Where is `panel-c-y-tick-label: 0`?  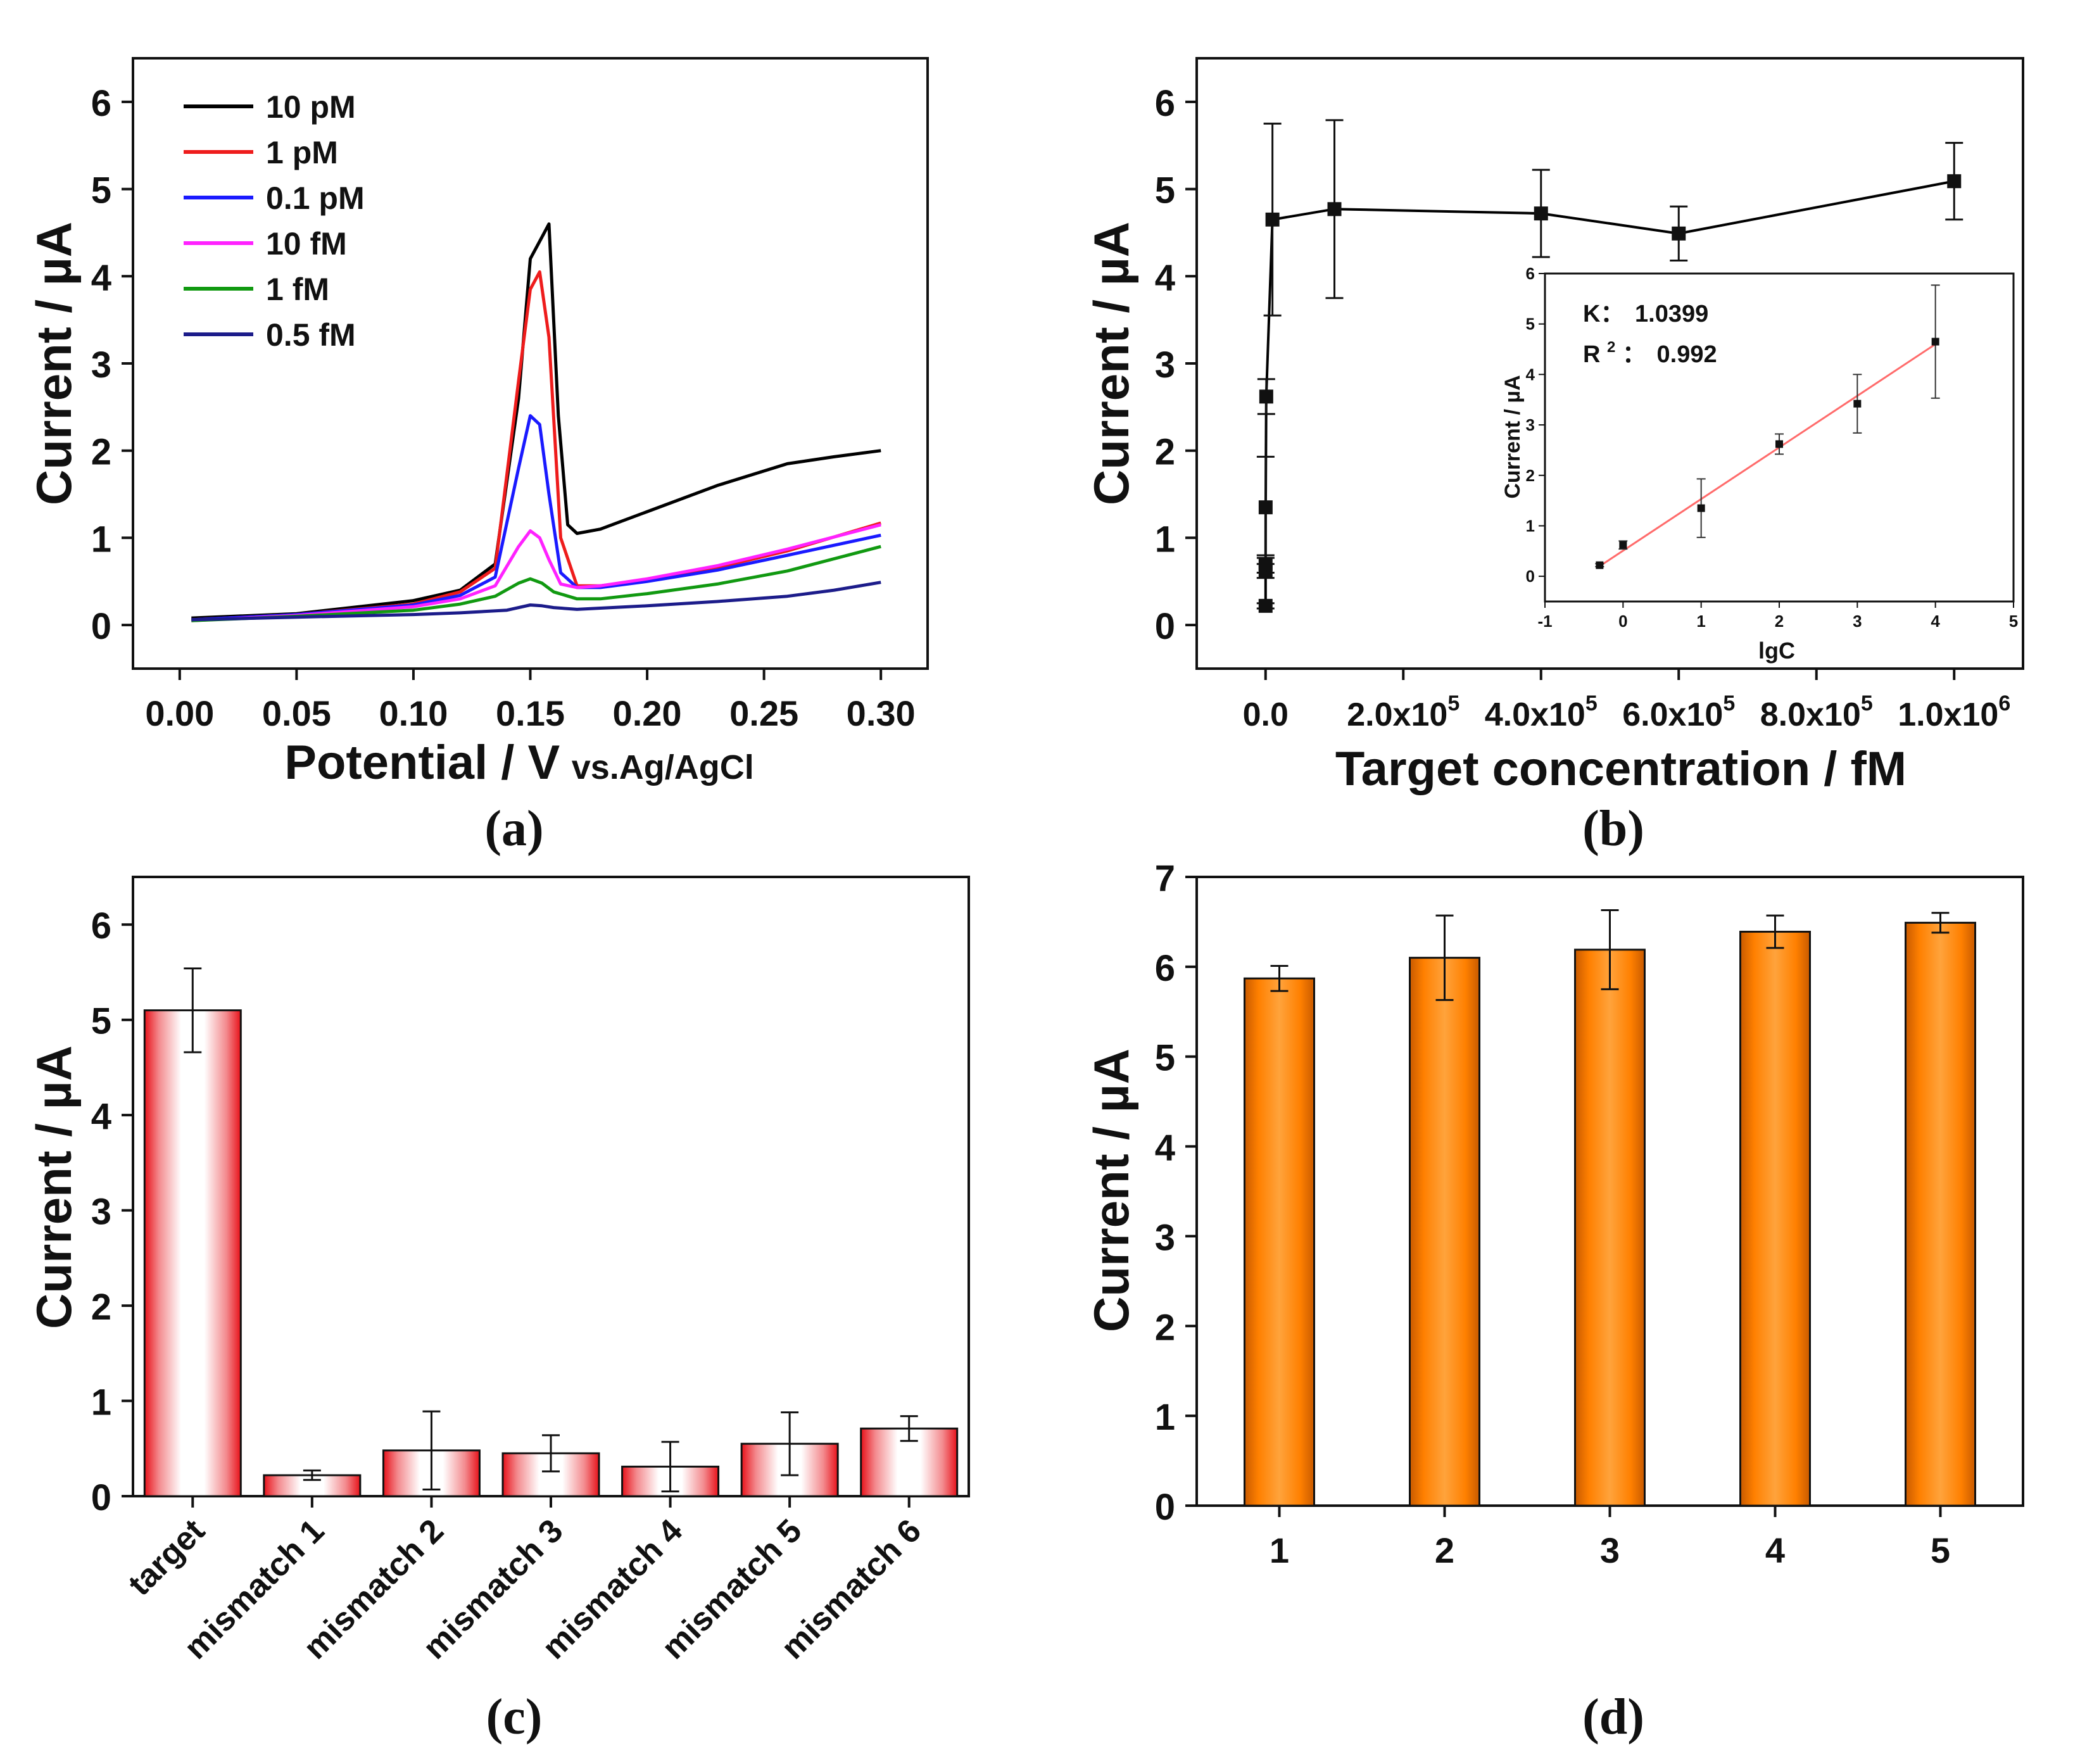
panel-c-y-tick-label: 0 is located at coordinates (101, 1497).